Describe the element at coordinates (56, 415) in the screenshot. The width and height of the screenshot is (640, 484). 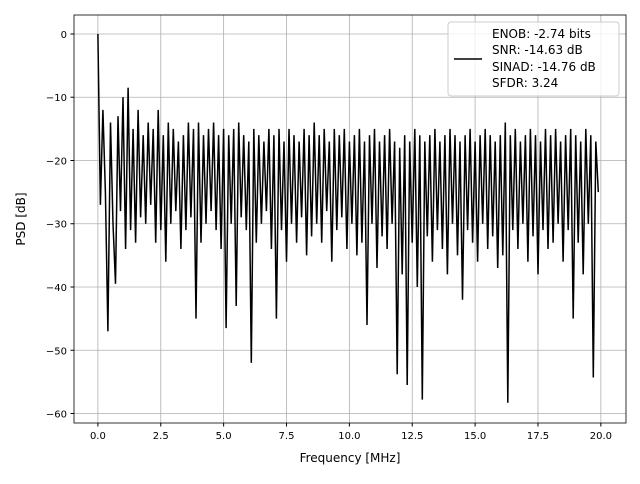
I see `y-tick-label: −60` at that location.